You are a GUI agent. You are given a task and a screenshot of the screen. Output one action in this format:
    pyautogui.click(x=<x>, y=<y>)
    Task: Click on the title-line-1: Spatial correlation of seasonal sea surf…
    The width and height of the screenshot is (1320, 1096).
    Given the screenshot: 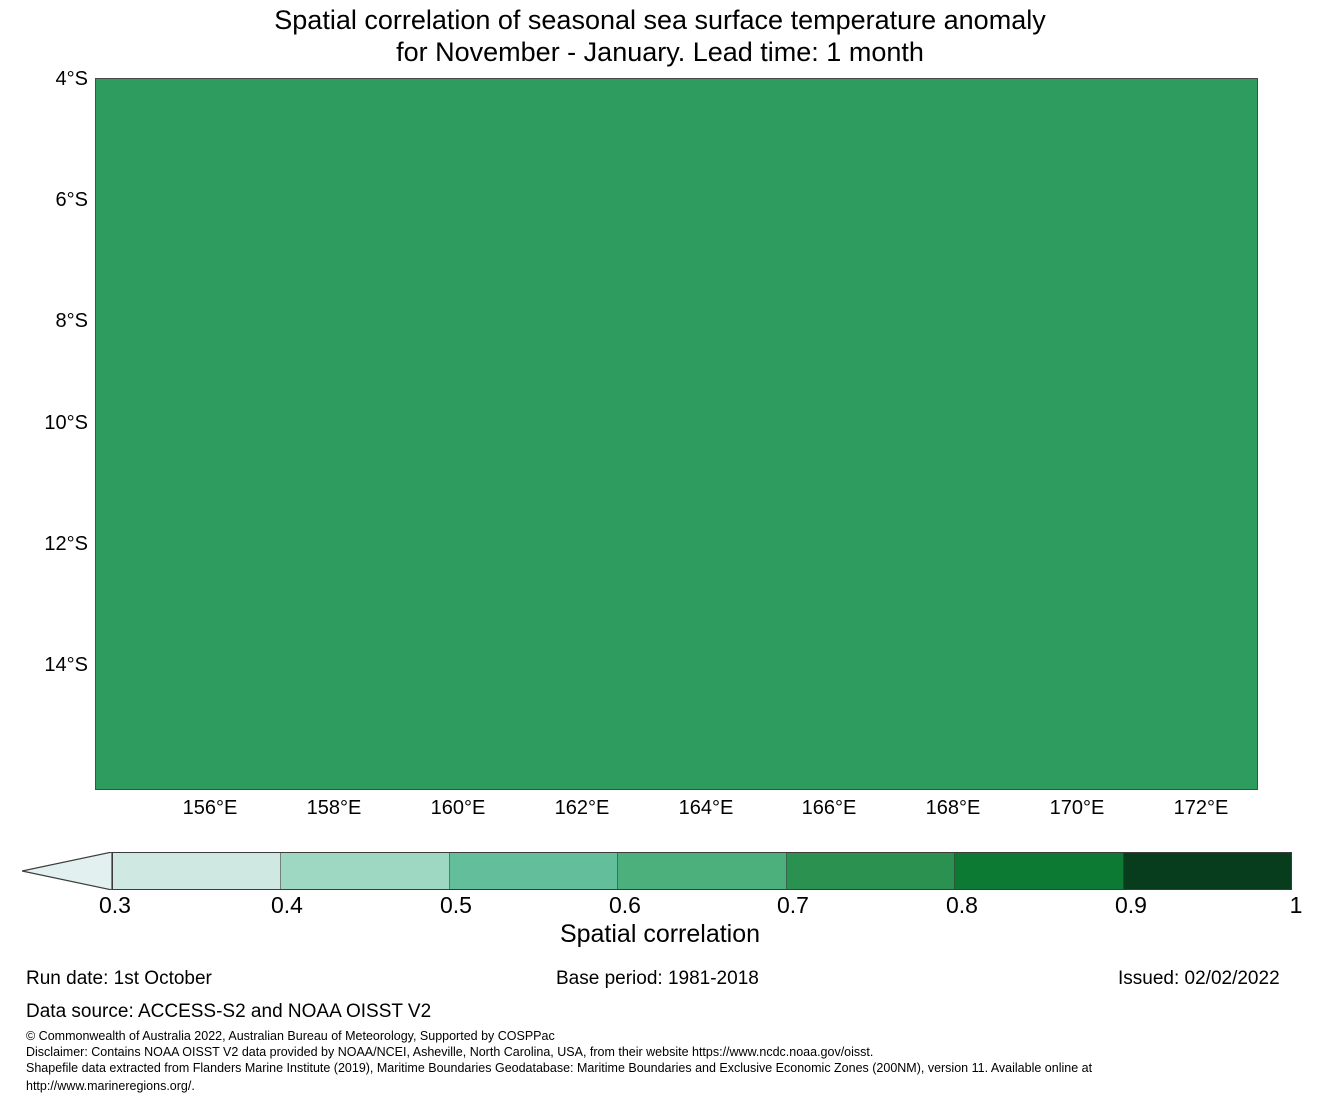 What is the action you would take?
    pyautogui.click(x=660, y=20)
    